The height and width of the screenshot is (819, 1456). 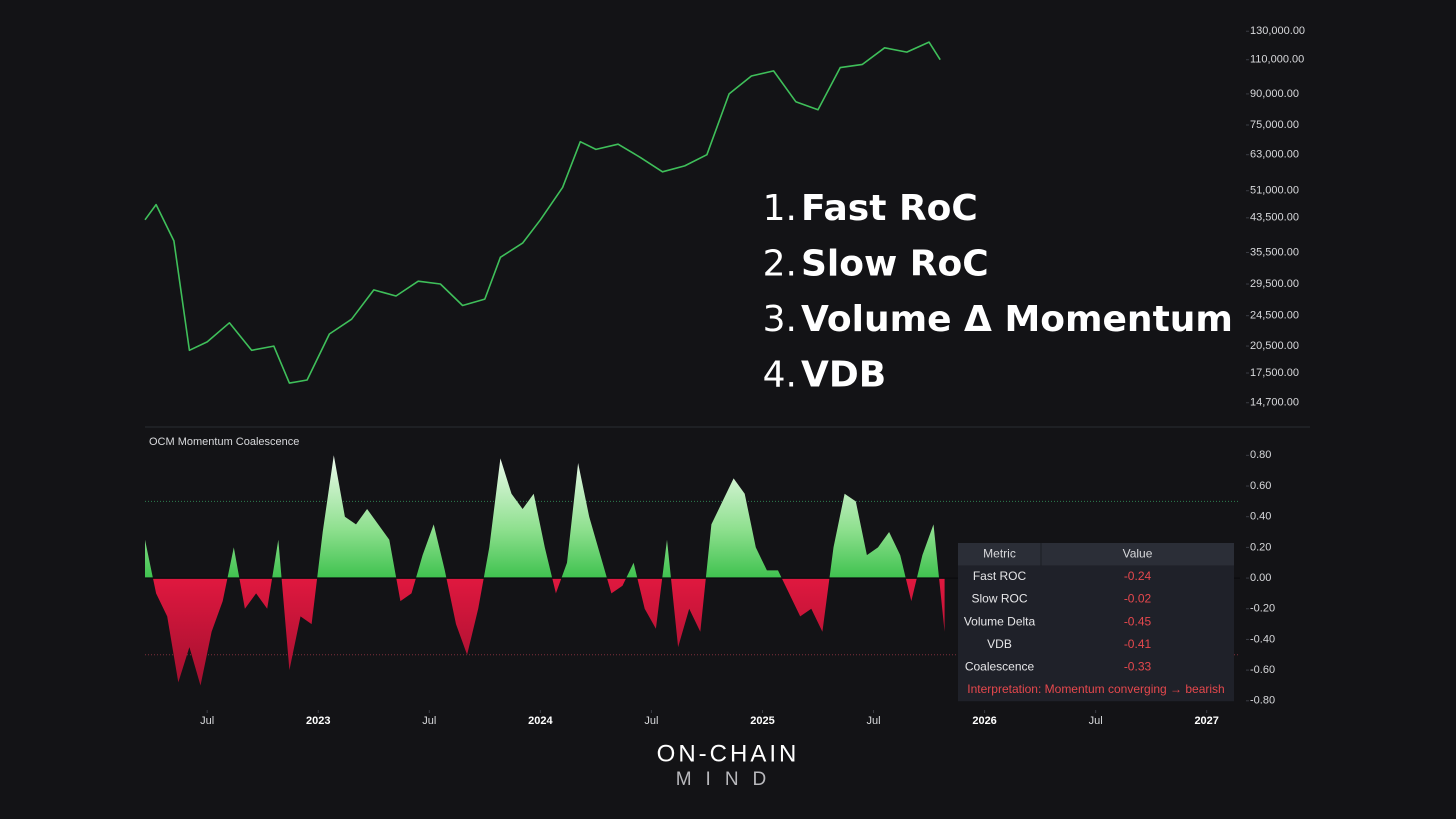 I want to click on list-text: Slow RoC, so click(x=895, y=264).